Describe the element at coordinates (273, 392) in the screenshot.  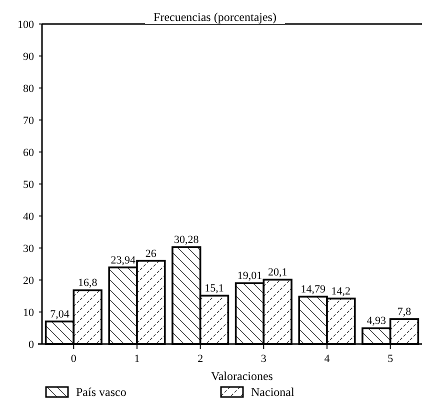
I see `legend-label: Nacional` at that location.